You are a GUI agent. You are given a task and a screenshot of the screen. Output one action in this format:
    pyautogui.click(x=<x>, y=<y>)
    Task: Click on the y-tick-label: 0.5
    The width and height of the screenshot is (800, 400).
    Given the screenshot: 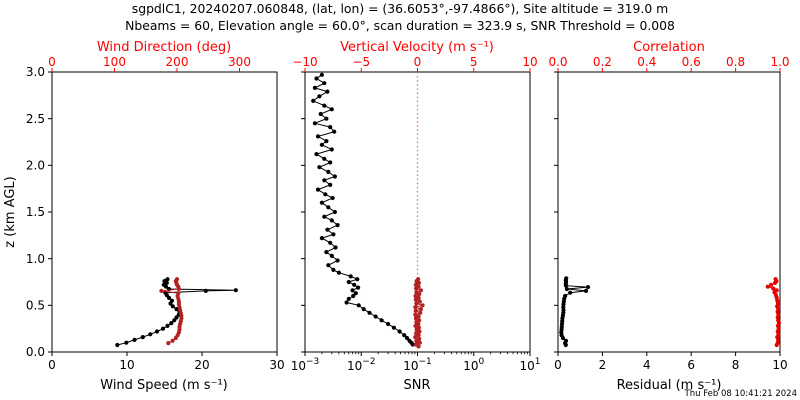 What is the action you would take?
    pyautogui.click(x=35, y=306)
    